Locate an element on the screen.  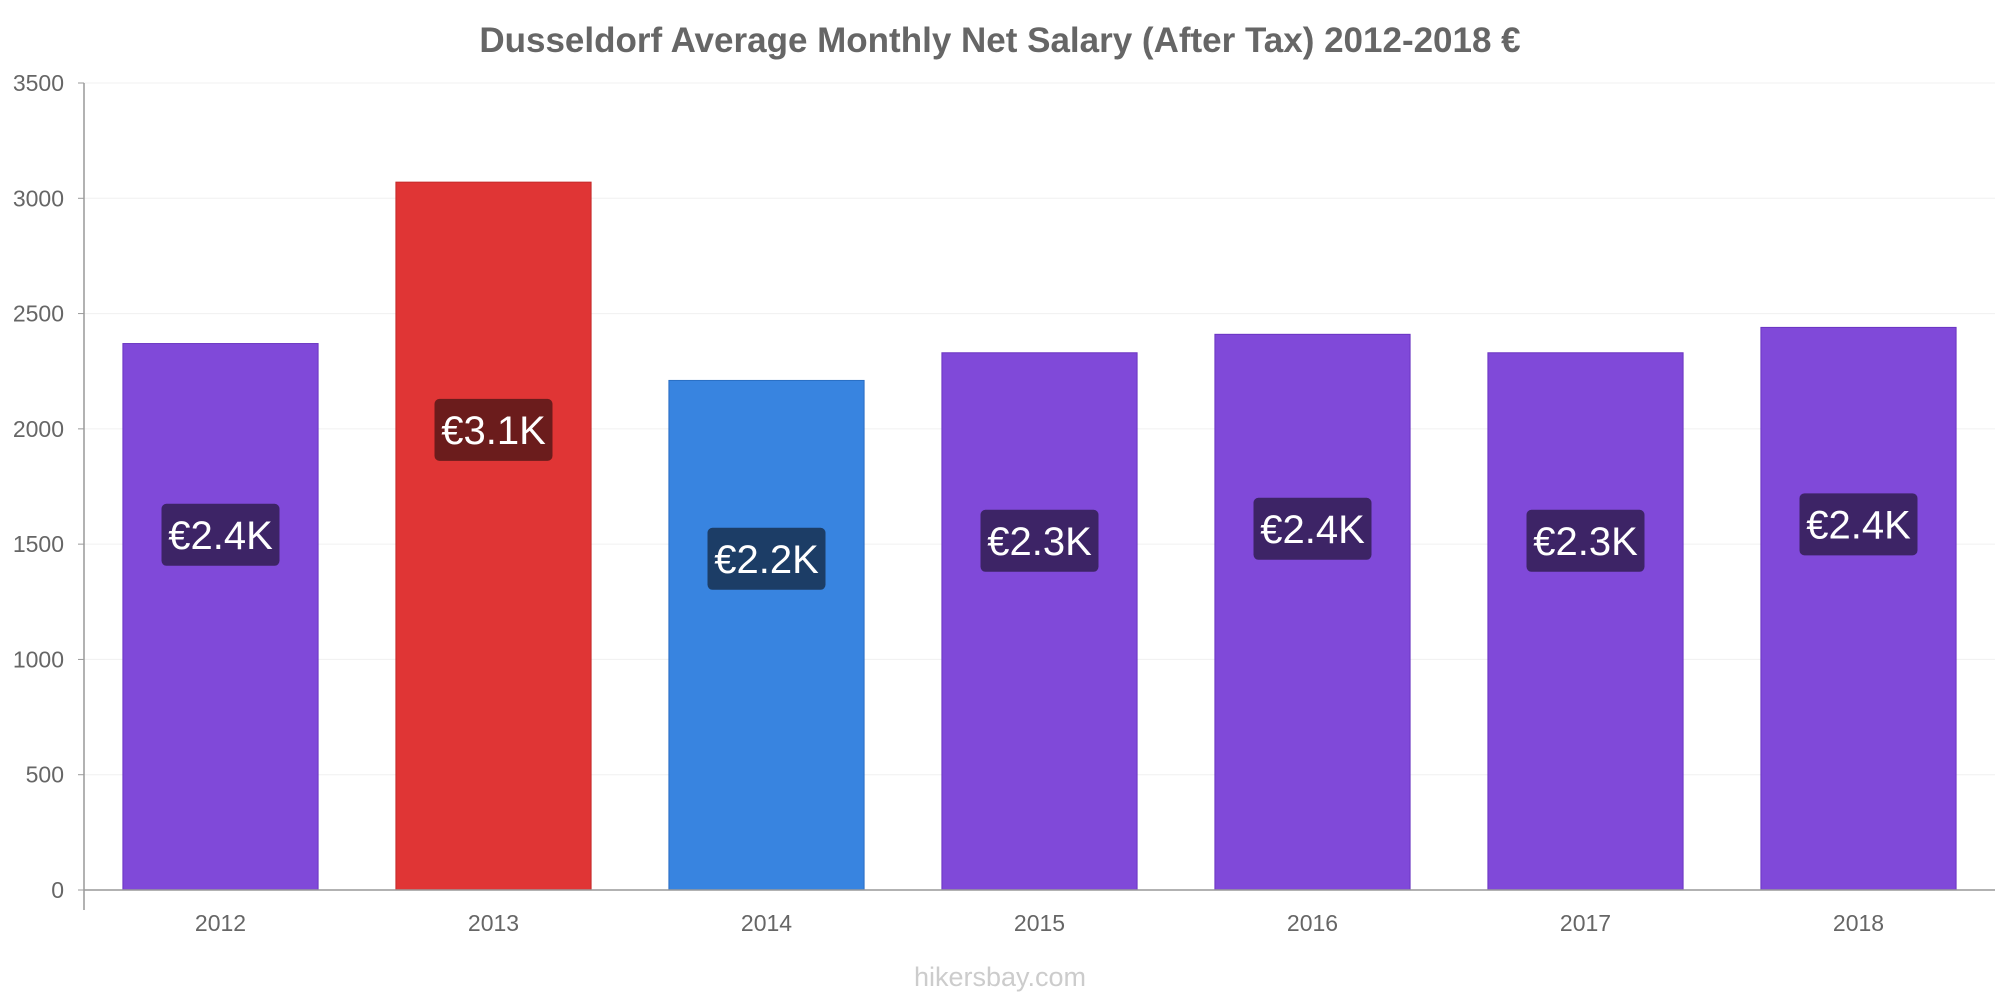
bar-2013 is located at coordinates (493, 536).